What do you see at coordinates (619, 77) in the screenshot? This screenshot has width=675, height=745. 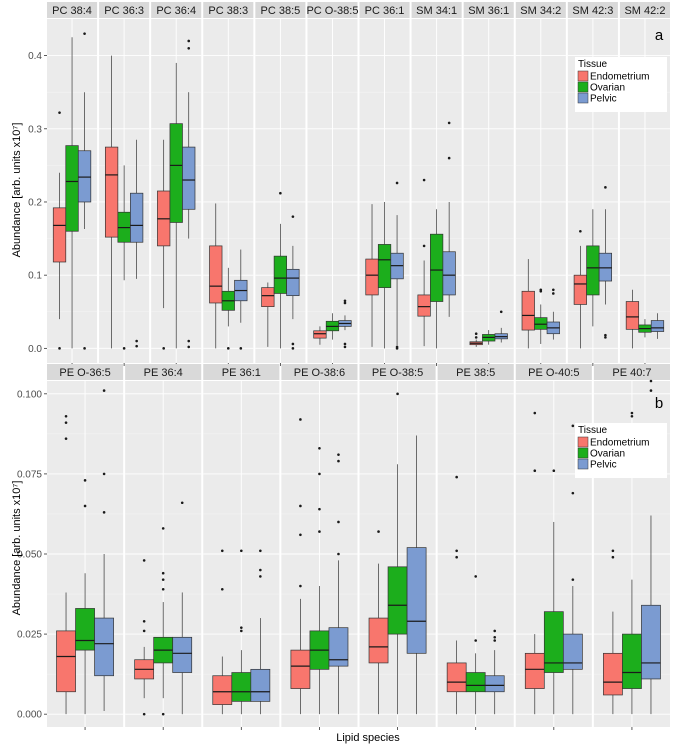 I see `legend-label: Endometrium` at bounding box center [619, 77].